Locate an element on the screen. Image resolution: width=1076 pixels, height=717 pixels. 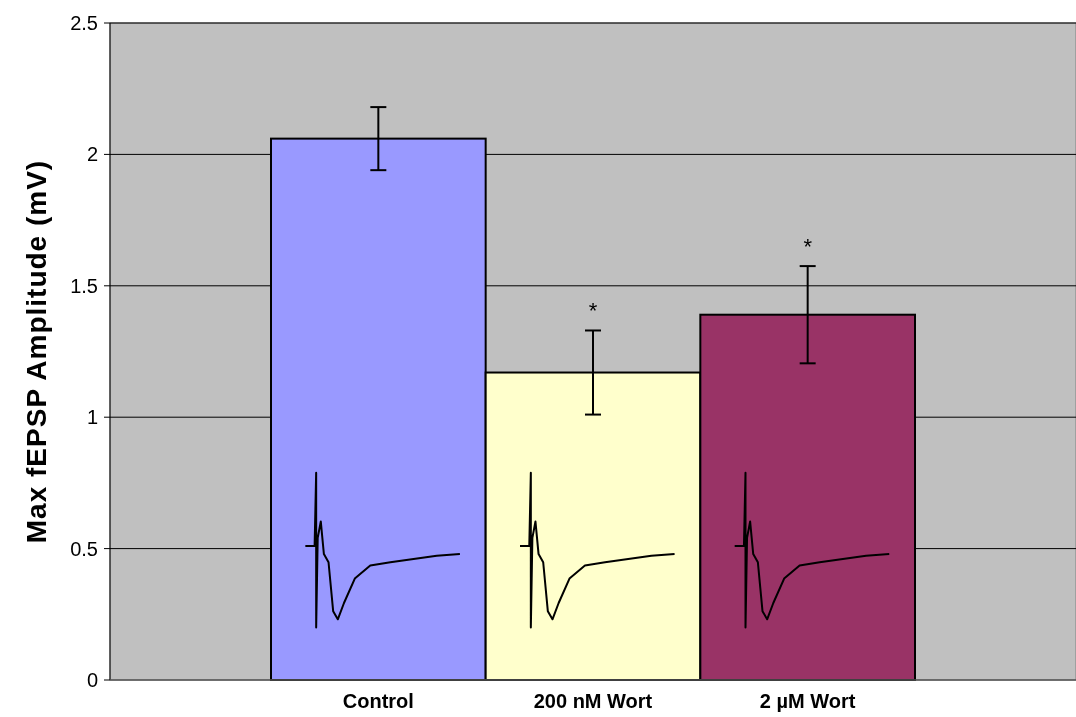
y-tick-label: 0 is located at coordinates (92, 680).